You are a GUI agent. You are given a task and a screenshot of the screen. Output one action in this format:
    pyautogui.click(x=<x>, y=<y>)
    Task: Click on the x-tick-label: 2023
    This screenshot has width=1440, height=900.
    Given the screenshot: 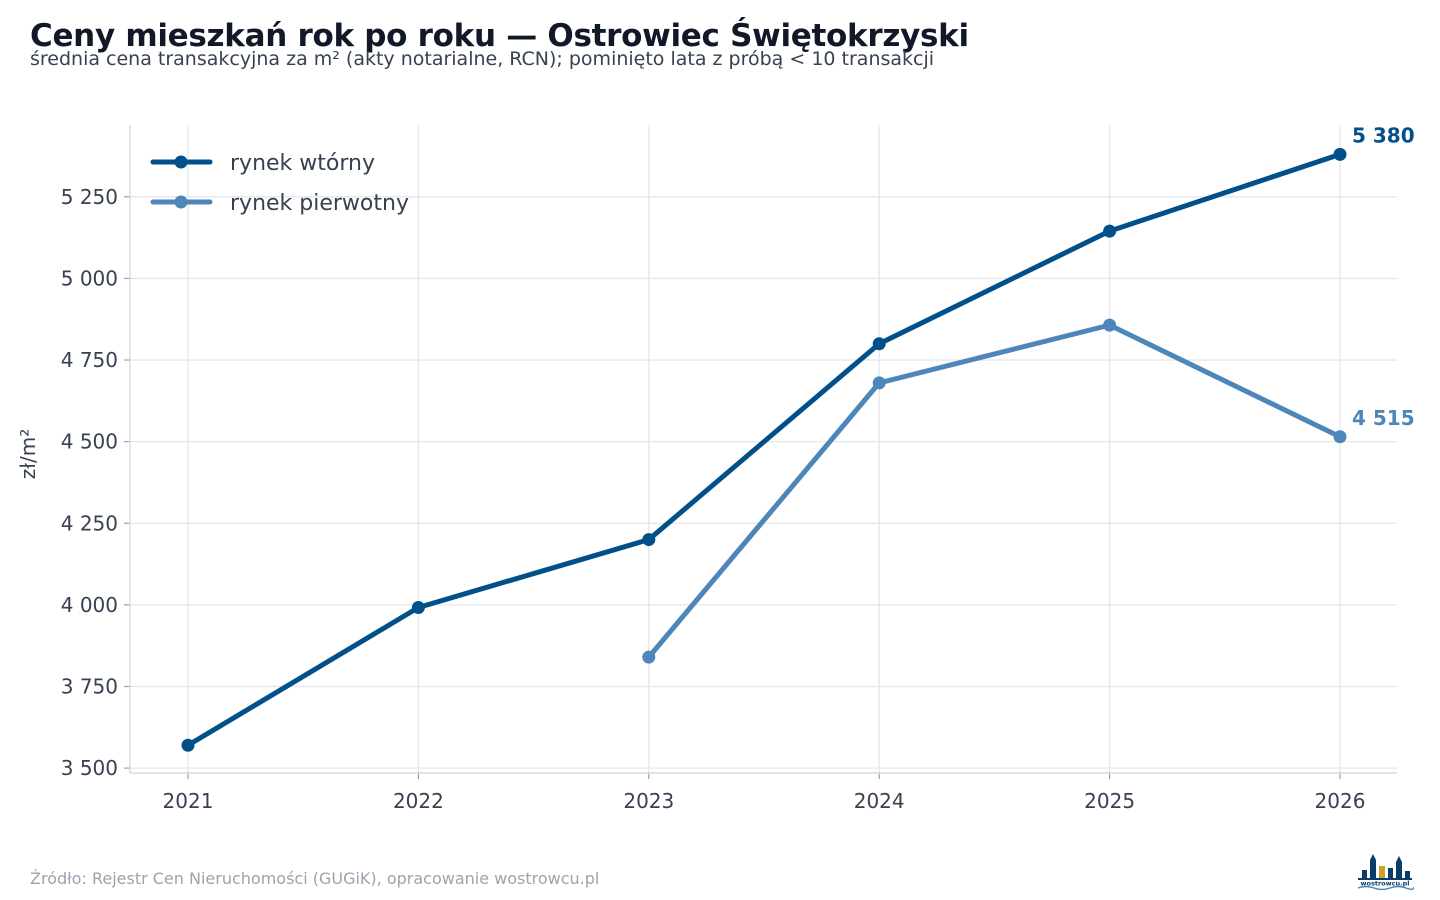 What is the action you would take?
    pyautogui.click(x=648, y=801)
    